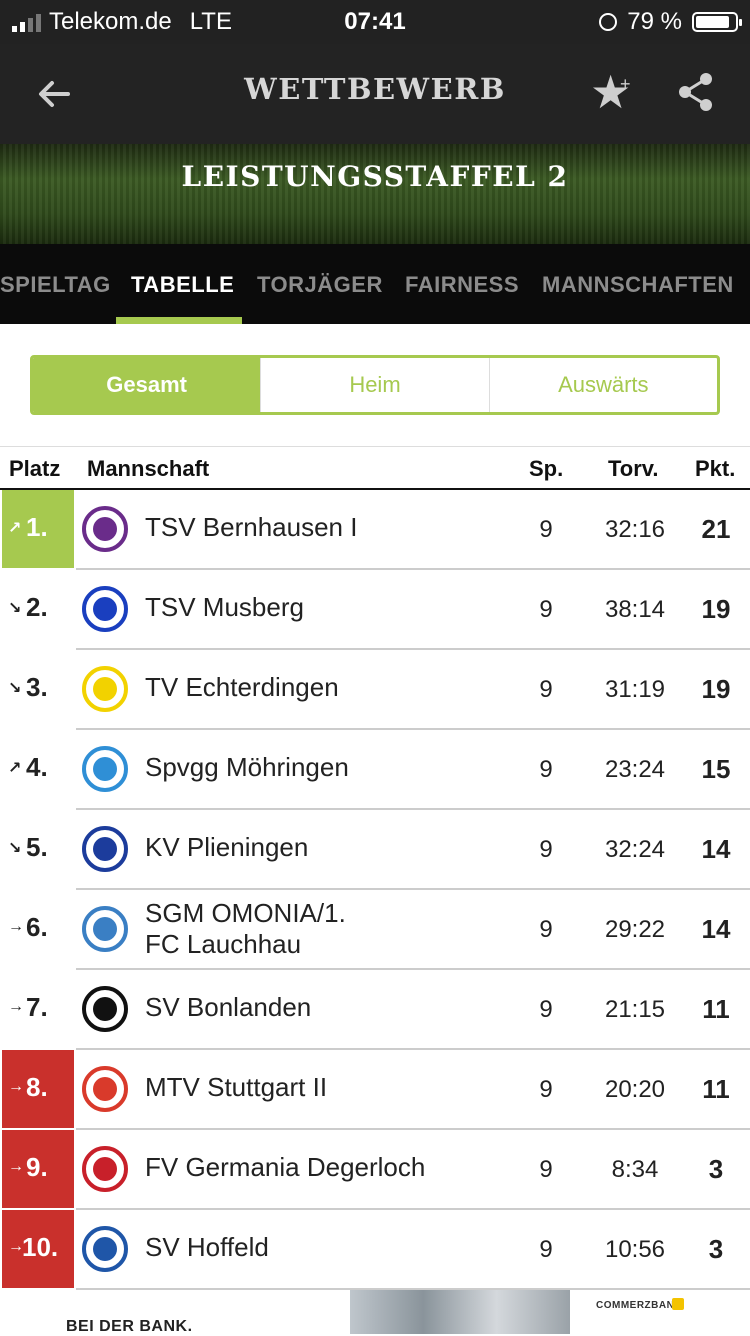  What do you see at coordinates (635, 1089) in the screenshot?
I see `goal-difference: 20:20` at bounding box center [635, 1089].